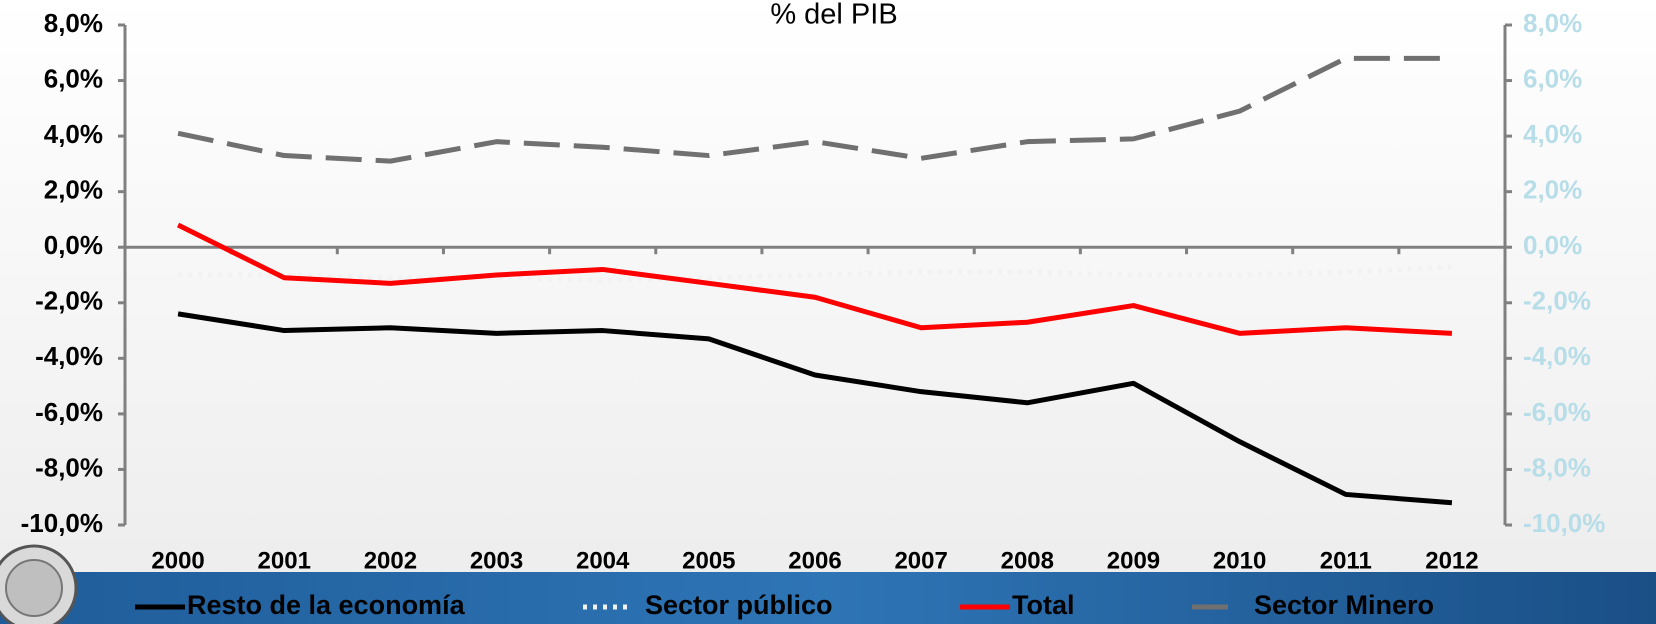  Describe the element at coordinates (177, 560) in the screenshot. I see `x-tick-label: 2000` at that location.